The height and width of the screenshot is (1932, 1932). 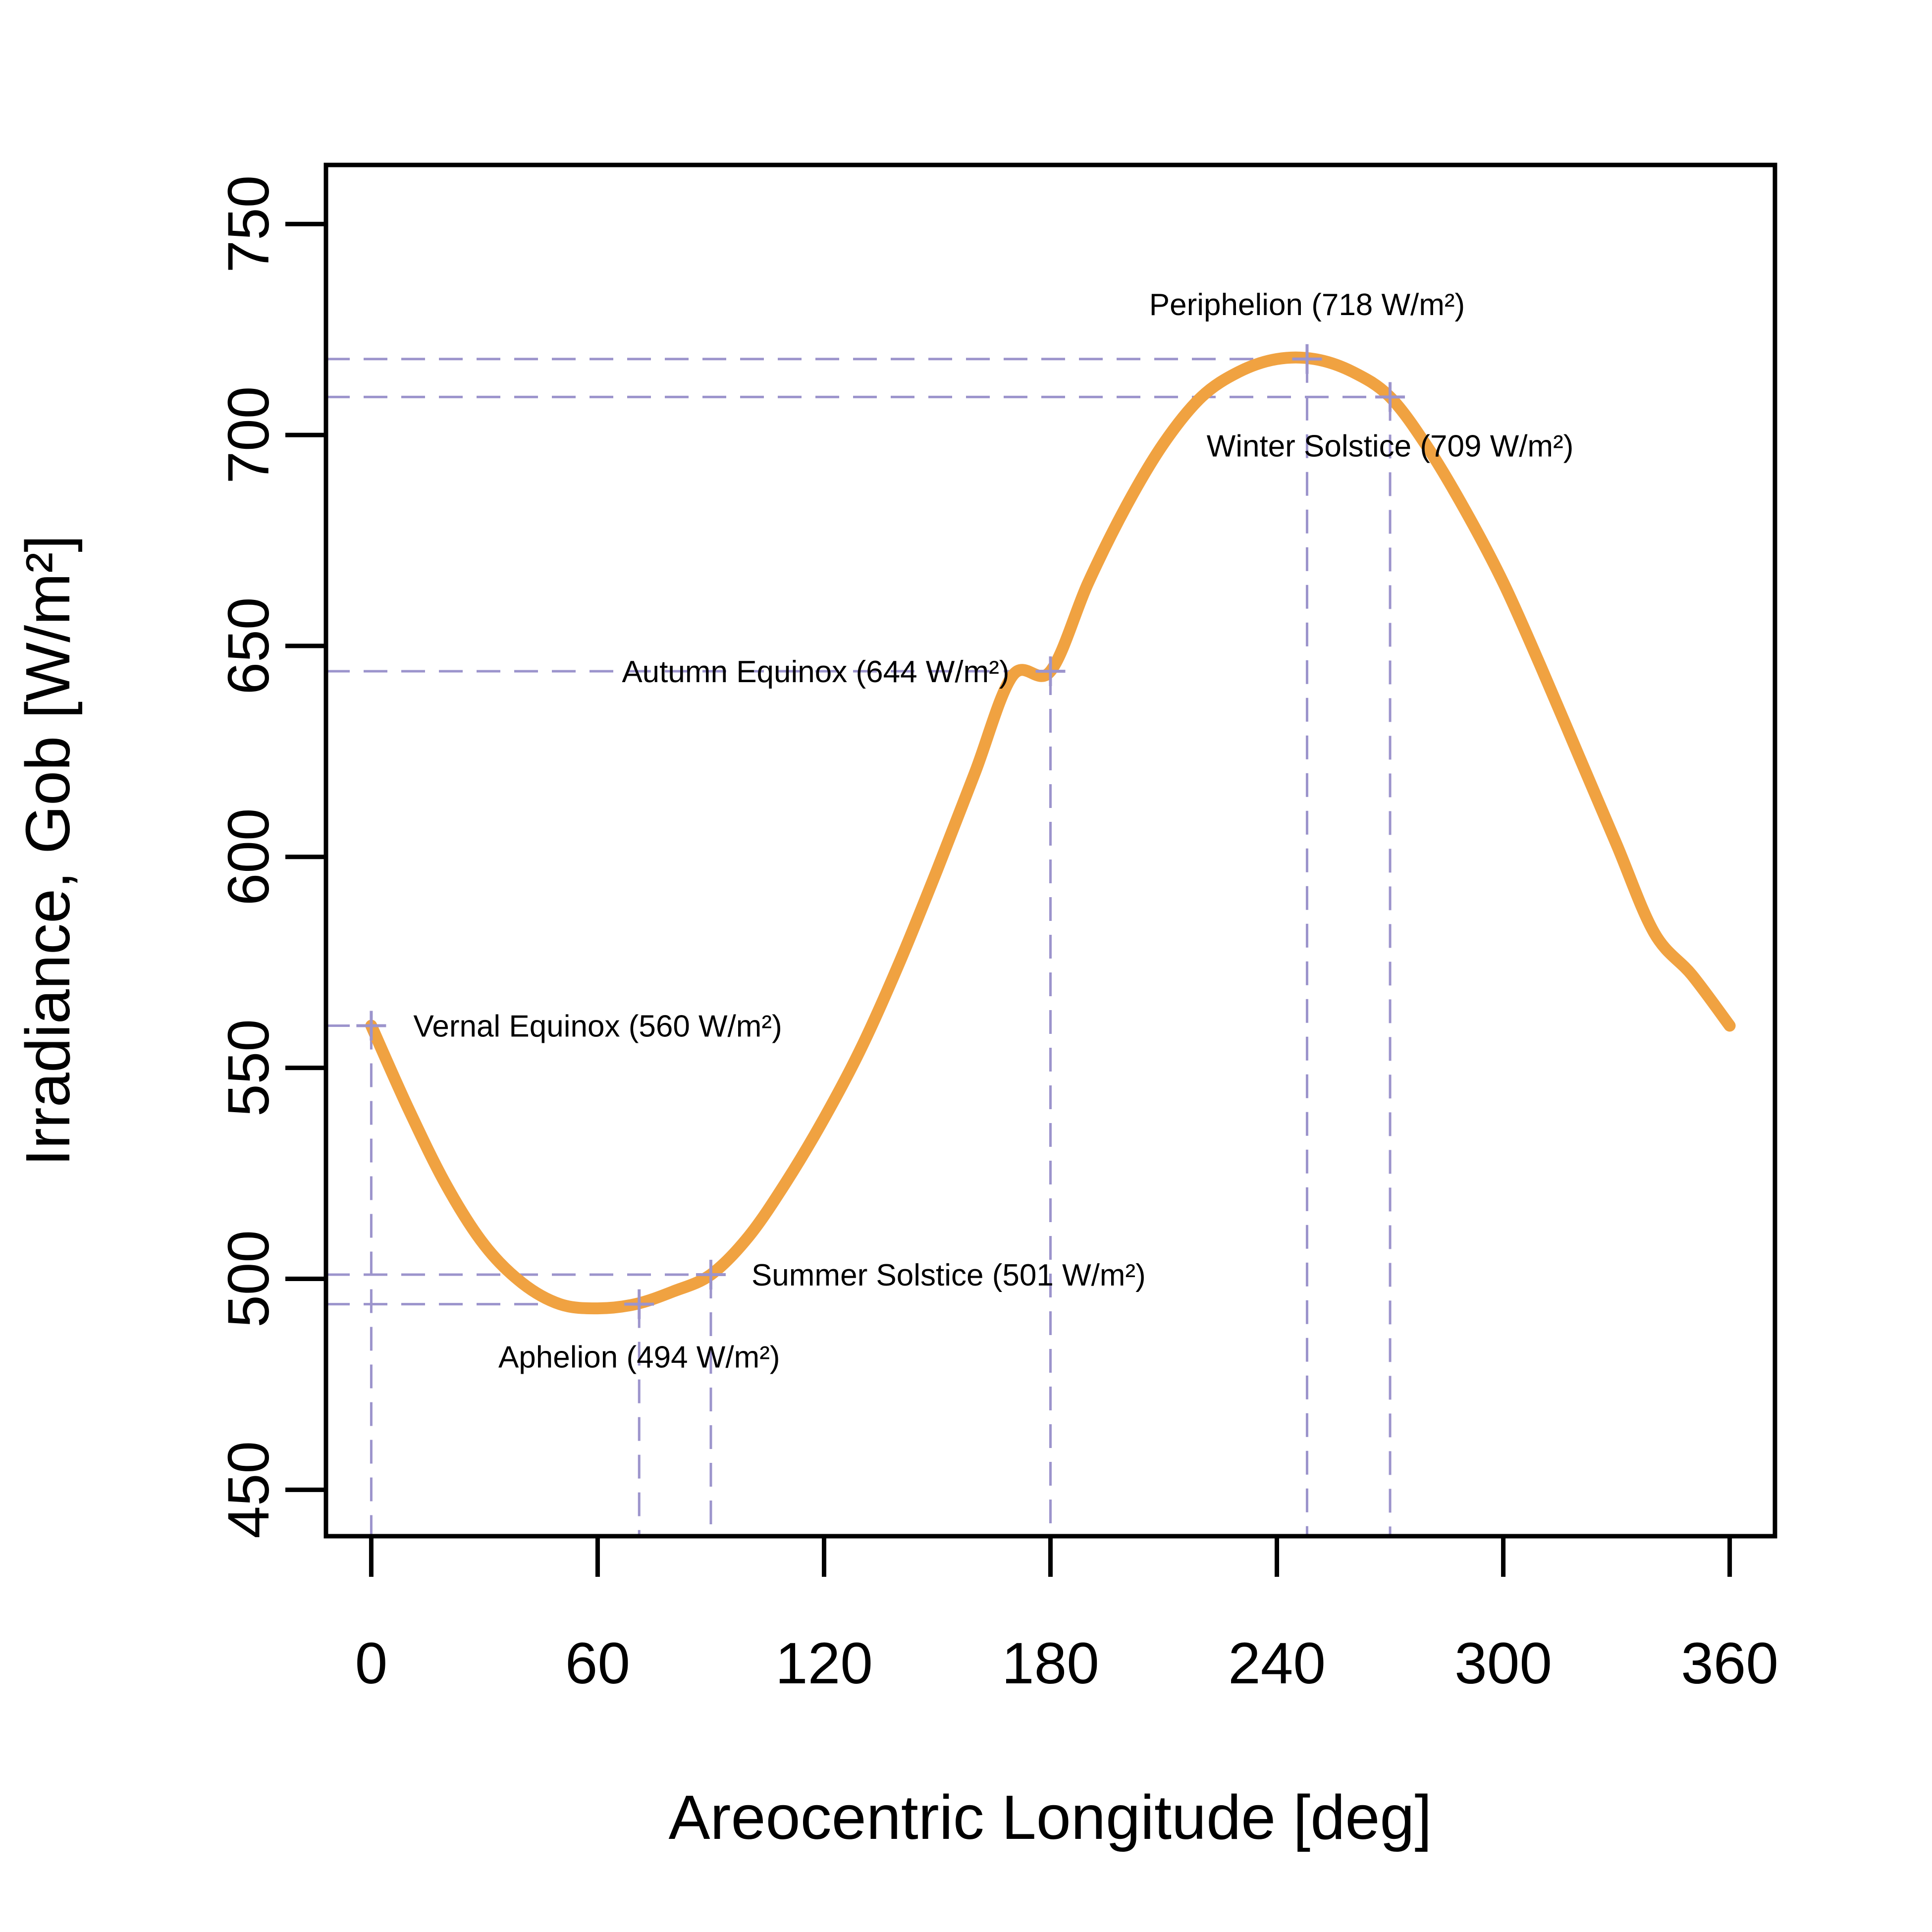 What do you see at coordinates (249, 1068) in the screenshot?
I see `y-tick-label: 550` at bounding box center [249, 1068].